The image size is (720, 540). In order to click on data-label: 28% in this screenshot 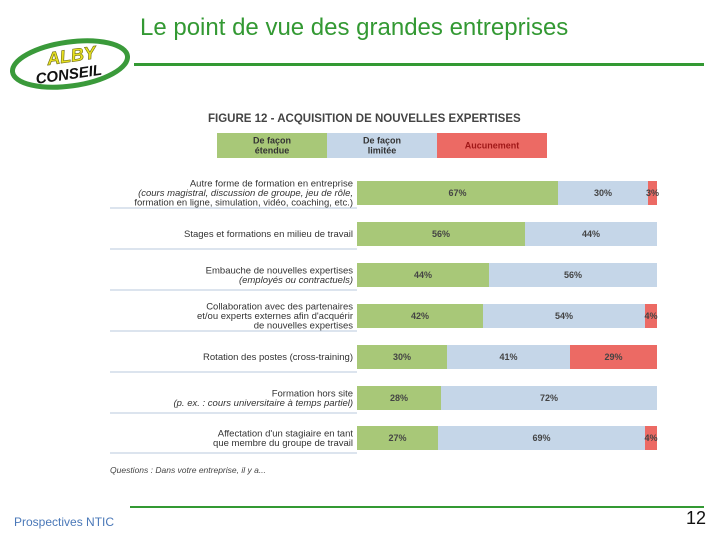, I will do `click(399, 398)`.